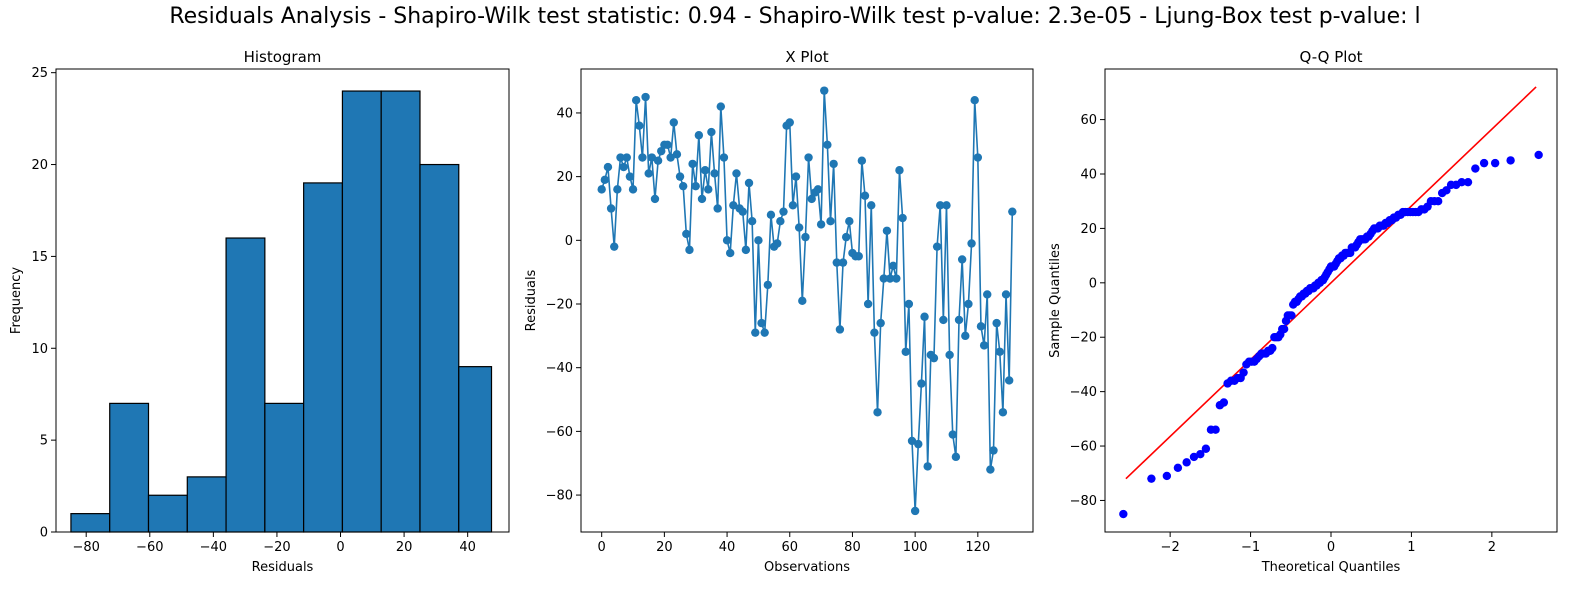 The height and width of the screenshot is (592, 1590). Describe the element at coordinates (1331, 567) in the screenshot. I see `x-axis-label: Theoretical Quantiles` at that location.